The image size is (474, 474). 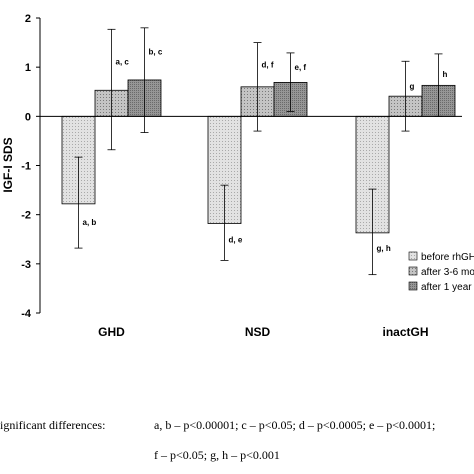 What do you see at coordinates (447, 272) in the screenshot?
I see `legend-label: after 3-6 mo` at bounding box center [447, 272].